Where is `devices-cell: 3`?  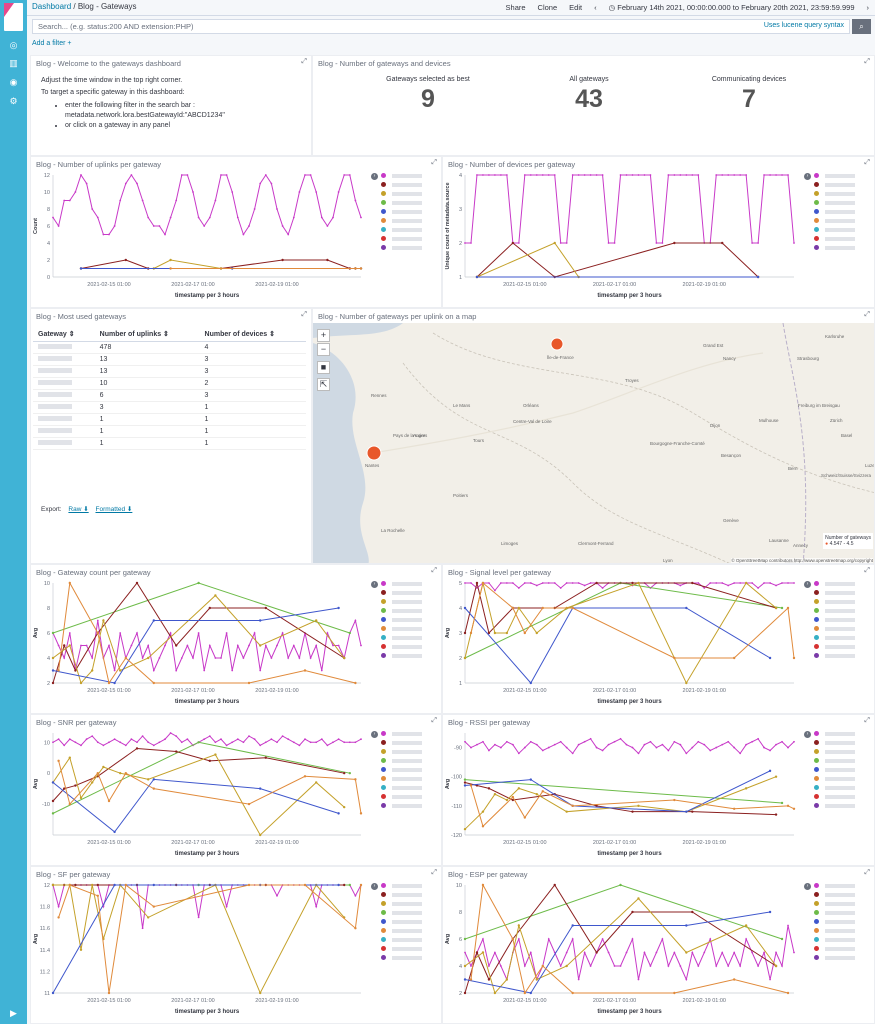 devices-cell: 3 is located at coordinates (252, 359).